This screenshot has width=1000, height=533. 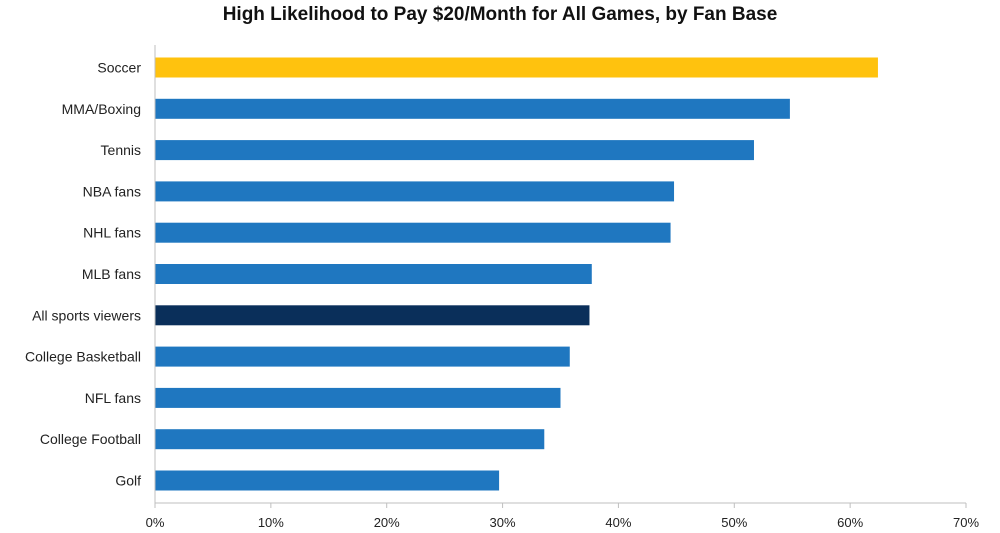 What do you see at coordinates (327, 480) in the screenshot?
I see `bar-golf` at bounding box center [327, 480].